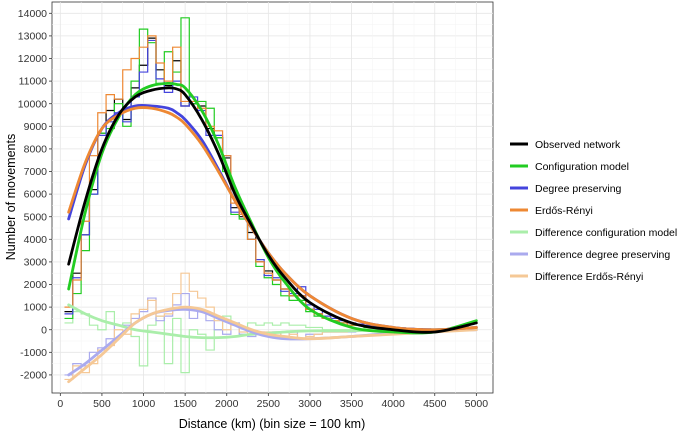 This screenshot has width=685, height=438. I want to click on y-tick-label: 12000, so click(32, 59).